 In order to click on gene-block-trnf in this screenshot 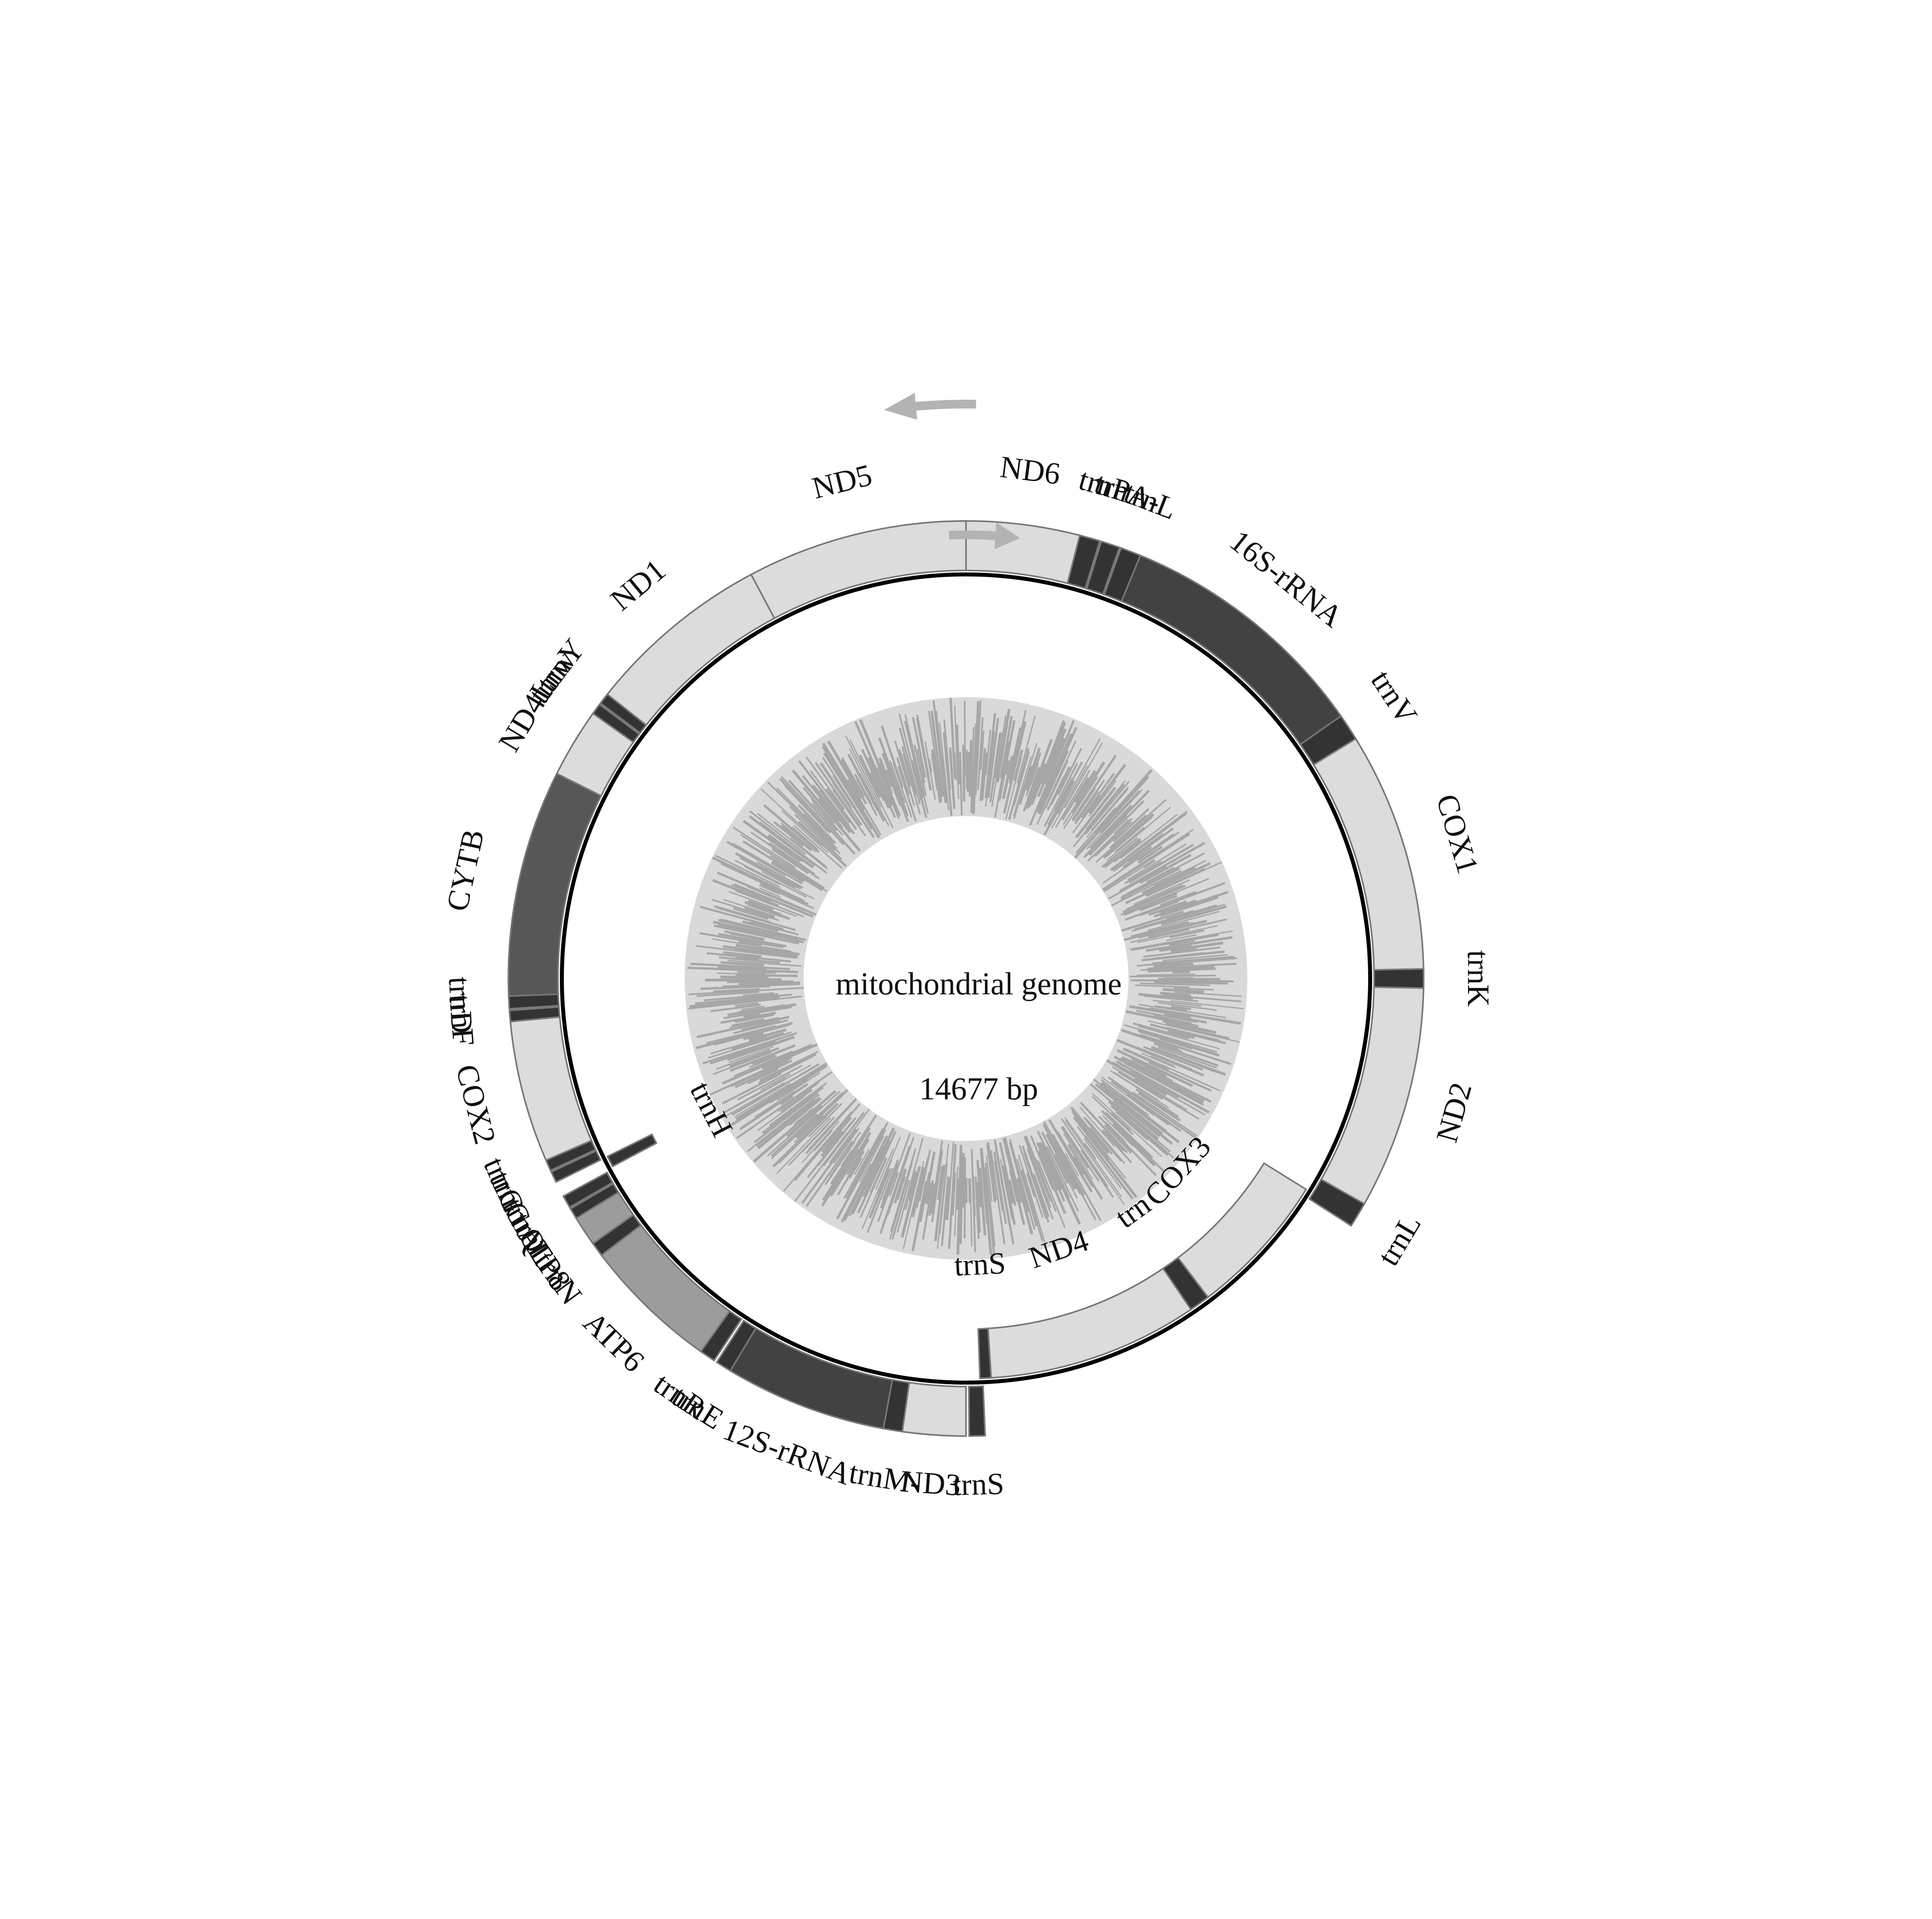, I will do `click(534, 1014)`.